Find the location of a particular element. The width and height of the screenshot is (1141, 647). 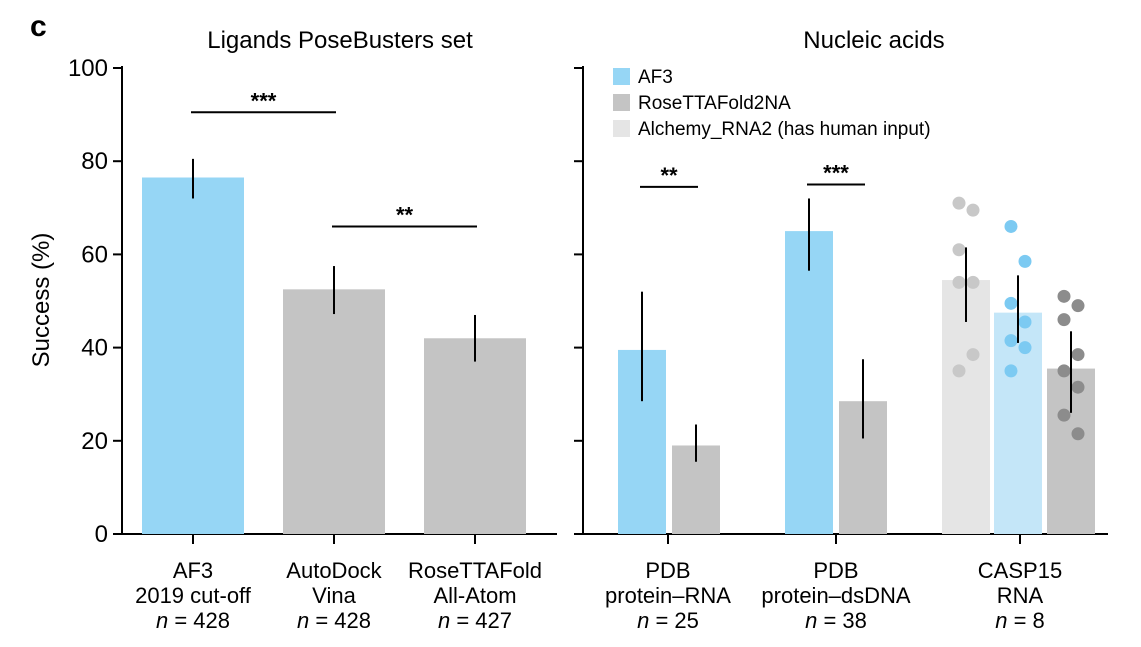

sample-size-label: n = 427 is located at coordinates (475, 620).